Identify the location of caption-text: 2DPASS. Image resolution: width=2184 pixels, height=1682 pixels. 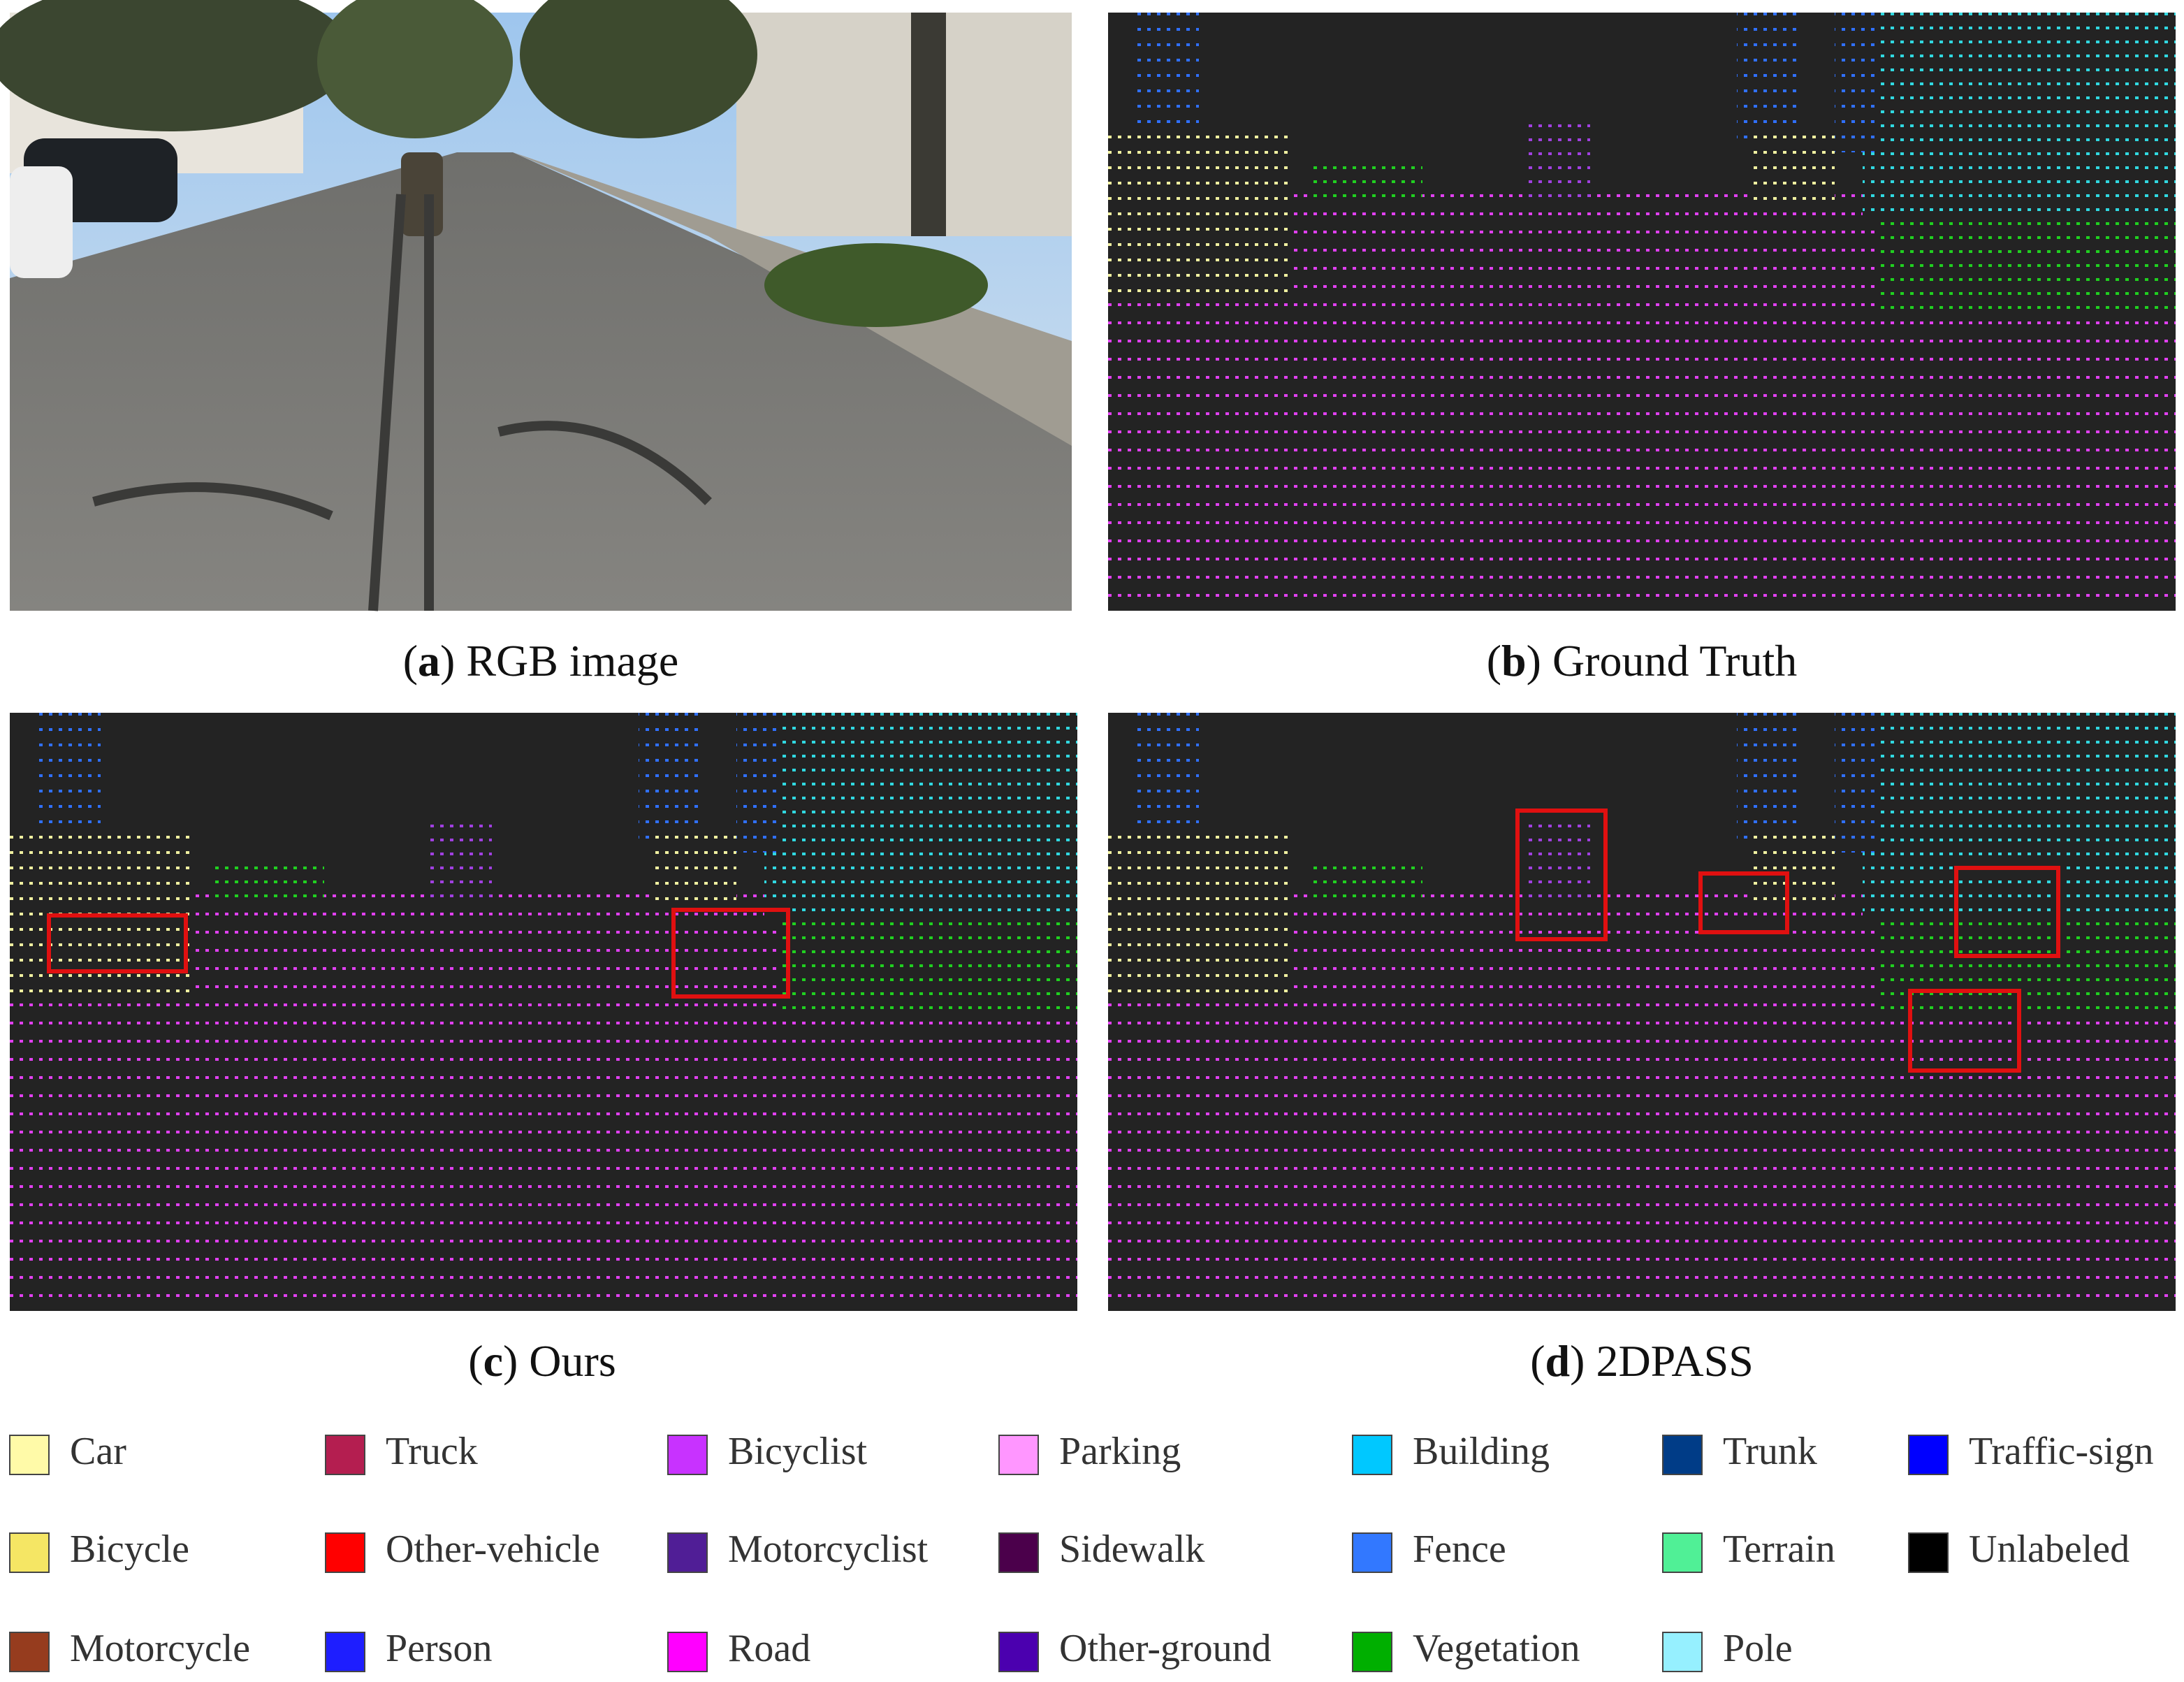
(1674, 1361).